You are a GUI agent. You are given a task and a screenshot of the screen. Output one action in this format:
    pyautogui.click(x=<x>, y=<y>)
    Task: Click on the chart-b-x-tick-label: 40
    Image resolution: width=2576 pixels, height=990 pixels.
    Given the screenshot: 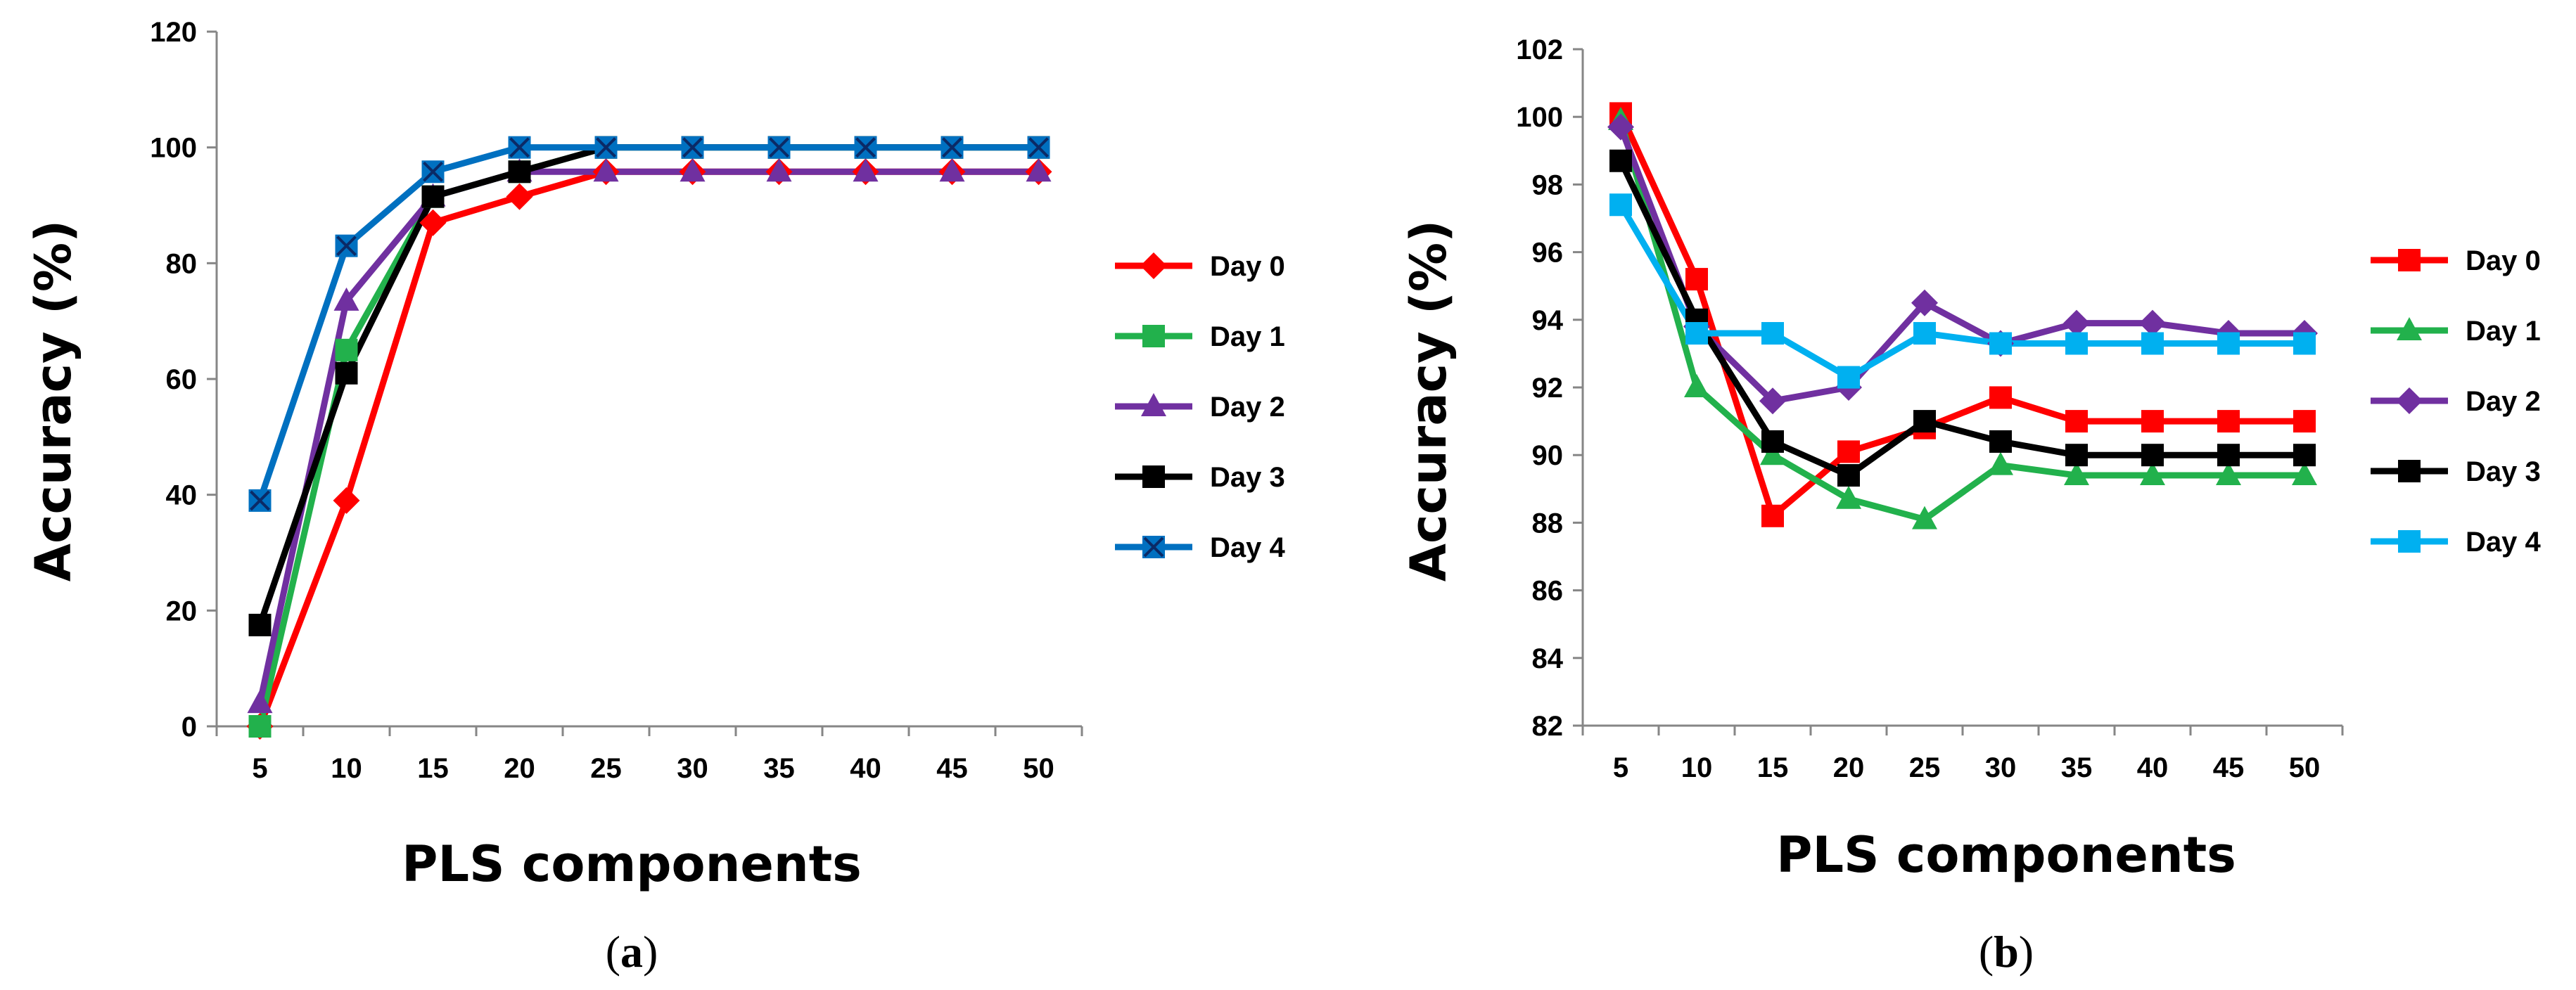 What is the action you would take?
    pyautogui.click(x=2153, y=768)
    